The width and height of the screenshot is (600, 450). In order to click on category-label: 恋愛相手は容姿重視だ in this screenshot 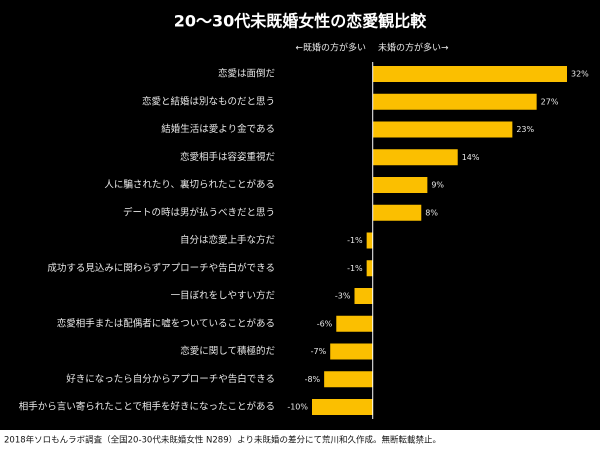, I will do `click(228, 157)`.